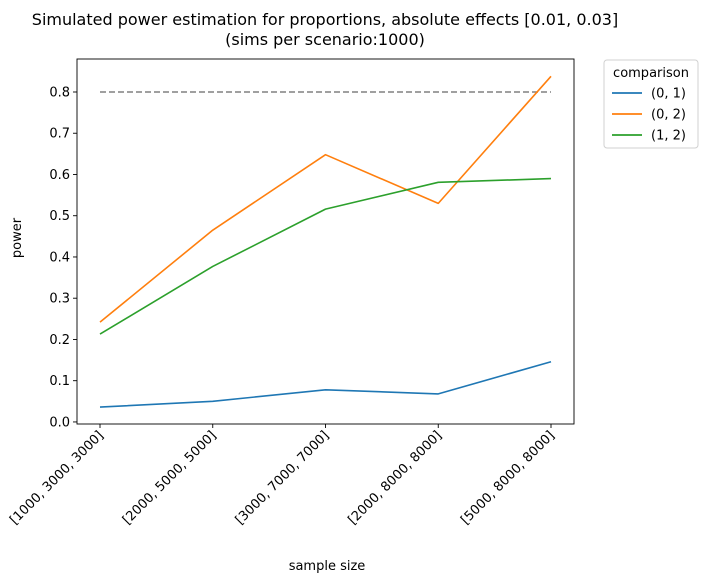 Image resolution: width=707 pixels, height=582 pixels. Describe the element at coordinates (59, 216) in the screenshot. I see `y-tick-label: 0.5` at that location.